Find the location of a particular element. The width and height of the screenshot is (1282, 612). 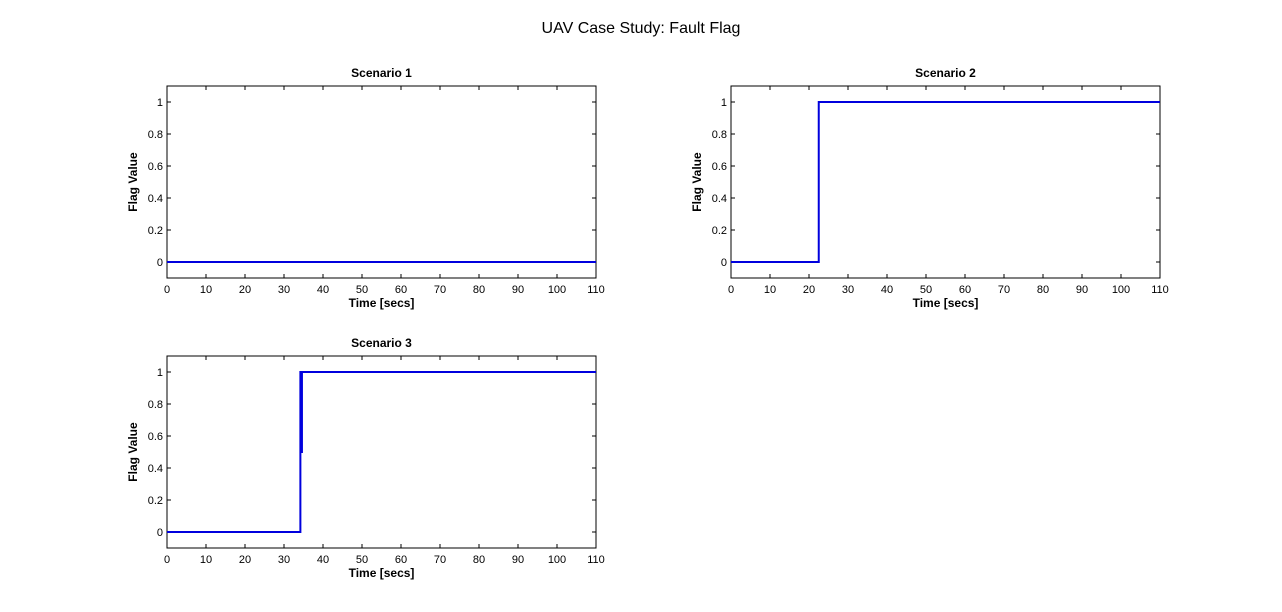

subplot-title: Scenario 2 is located at coordinates (945, 73).